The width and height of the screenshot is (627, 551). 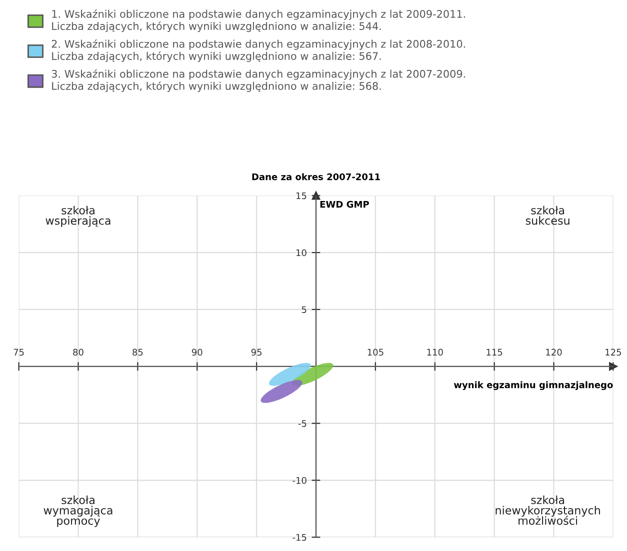 I want to click on x-tick-label: 80, so click(x=78, y=352).